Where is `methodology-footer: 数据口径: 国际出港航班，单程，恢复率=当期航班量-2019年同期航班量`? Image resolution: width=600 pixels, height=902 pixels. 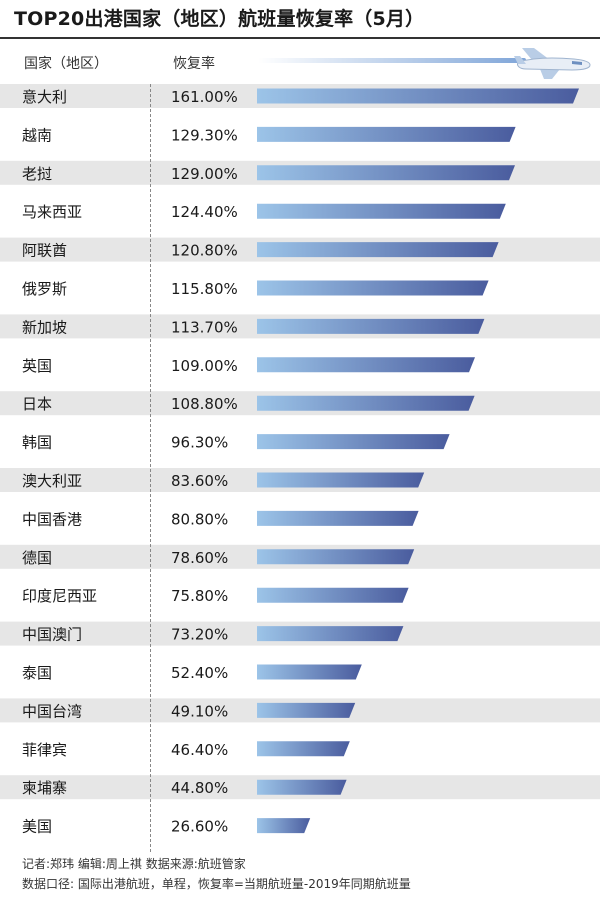
methodology-footer: 数据口径: 国际出港航班，单程，恢复率=当期航班量-2019年同期航班量 is located at coordinates (216, 884).